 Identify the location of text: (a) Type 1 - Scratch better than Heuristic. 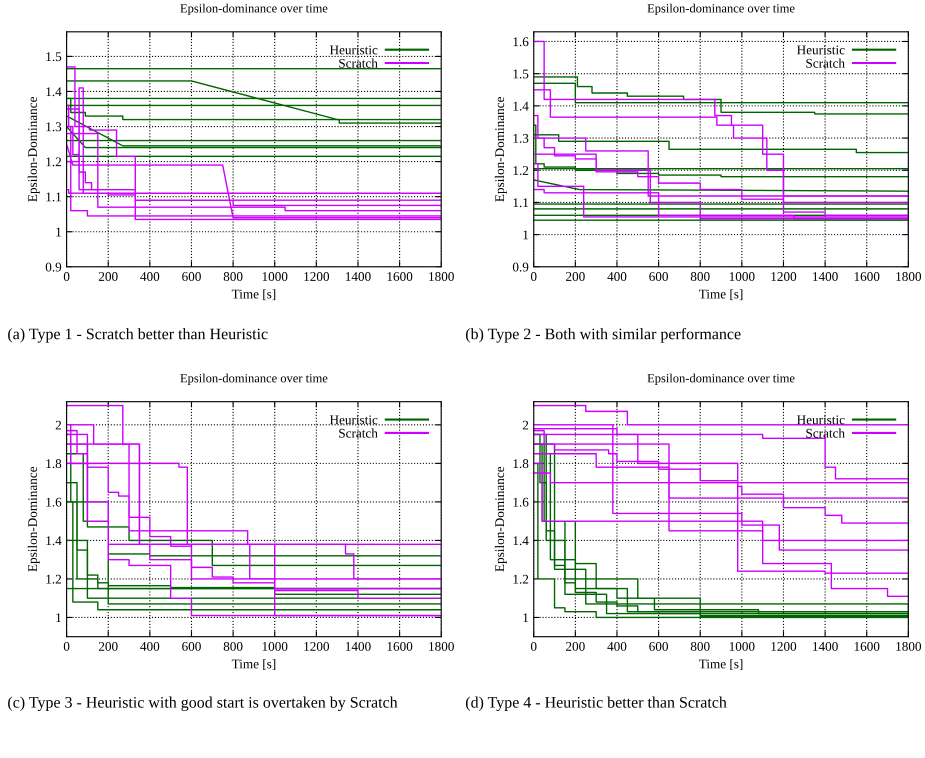
(138, 335).